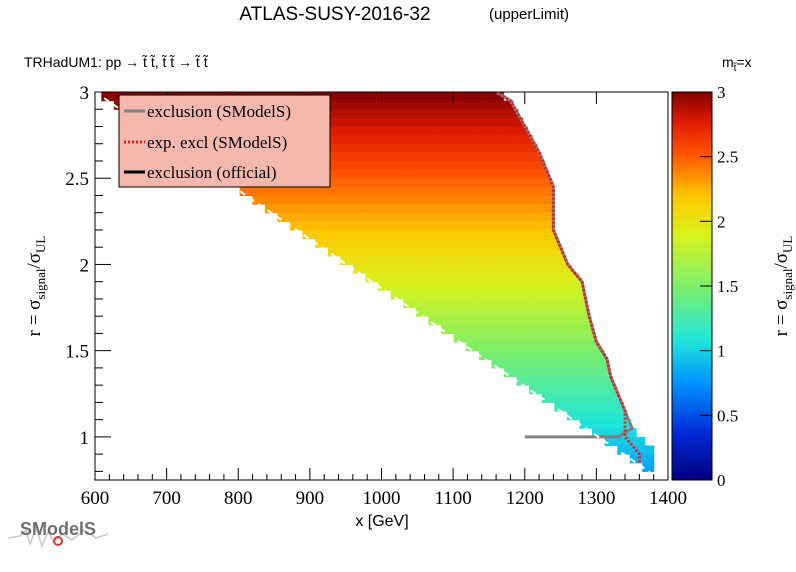 The height and width of the screenshot is (572, 796). Describe the element at coordinates (727, 415) in the screenshot. I see `colorbar-tick-label: 0.5` at that location.